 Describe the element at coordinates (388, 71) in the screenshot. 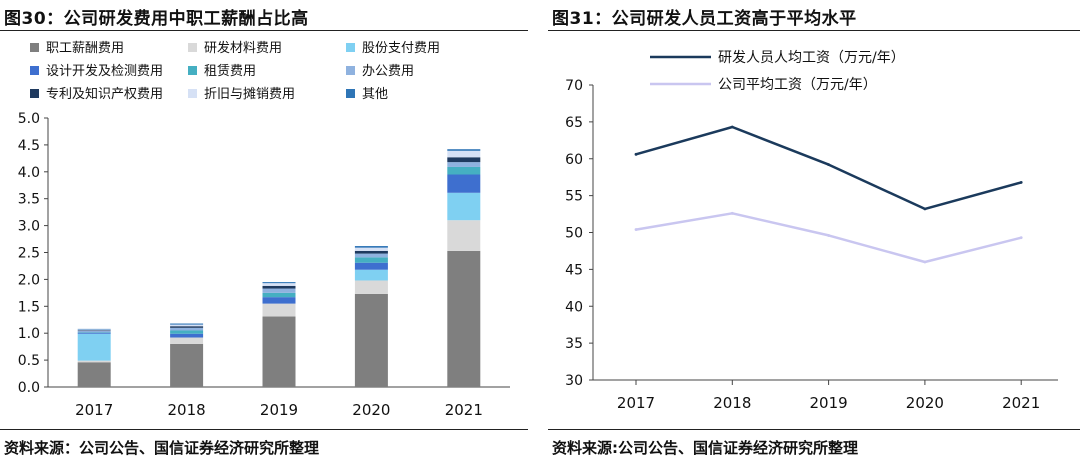

I see `legend-label: 办公费用` at that location.